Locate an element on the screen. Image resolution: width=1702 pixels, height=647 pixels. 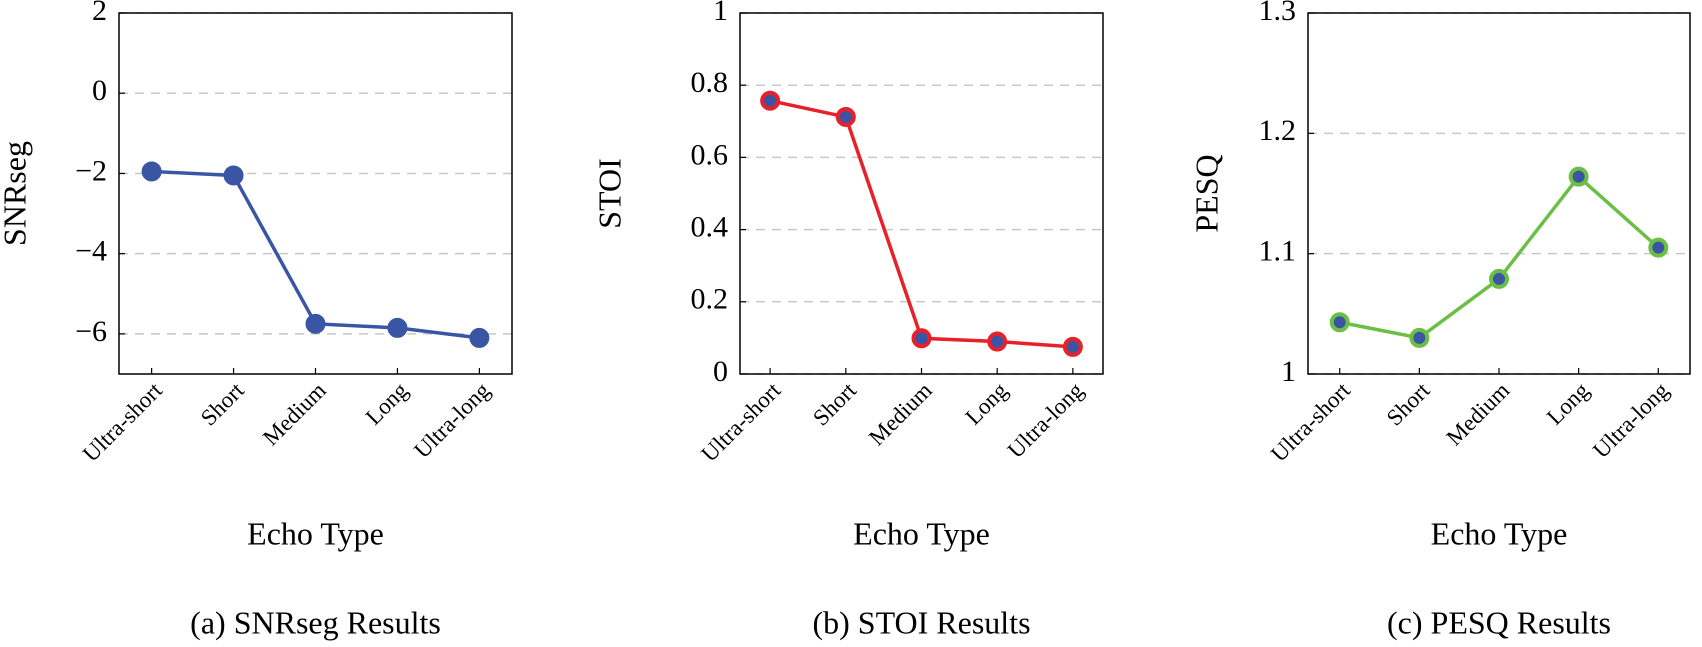
y-tick-label: 0.2 is located at coordinates (710, 299).